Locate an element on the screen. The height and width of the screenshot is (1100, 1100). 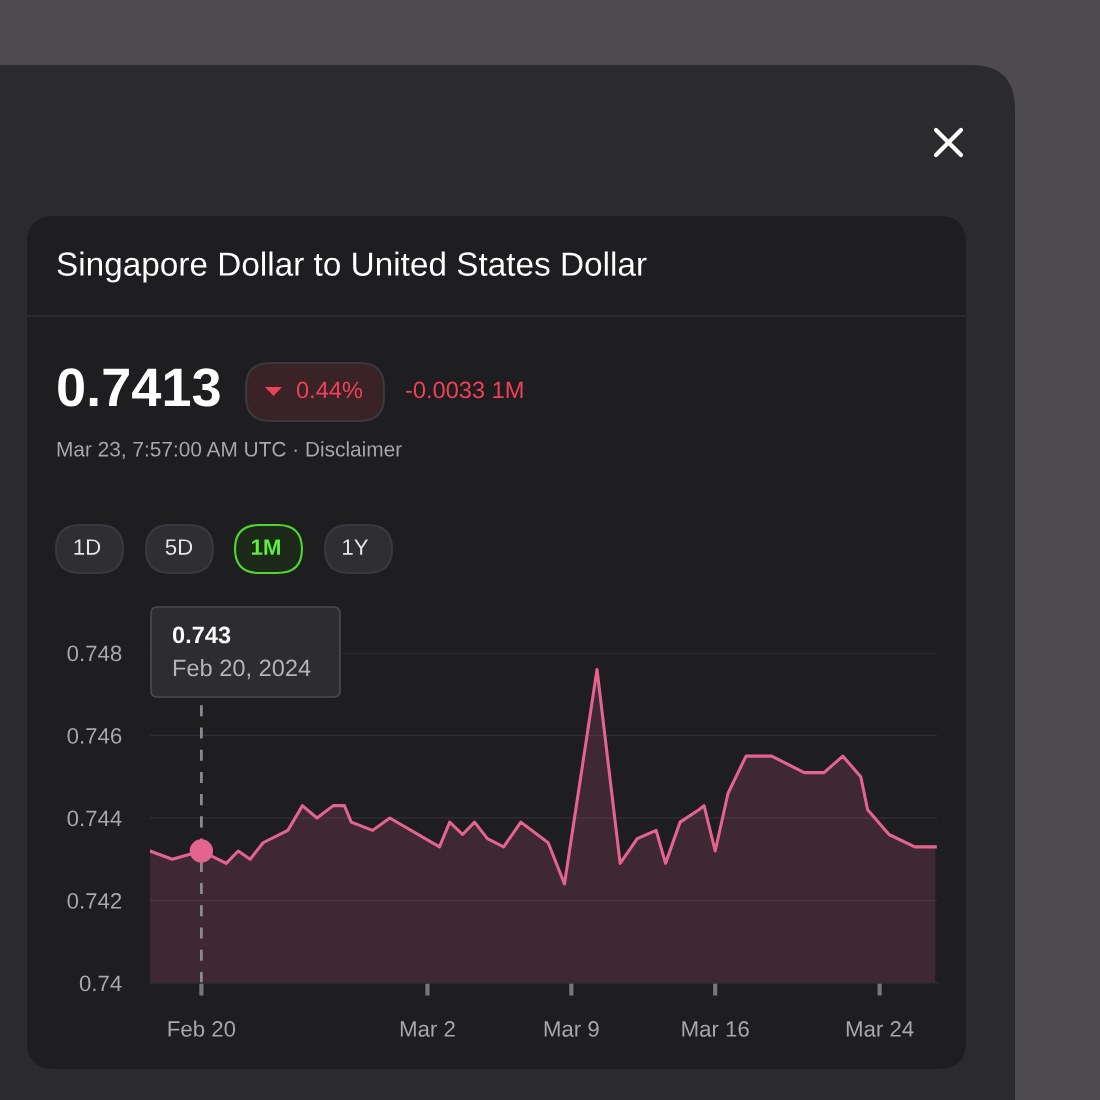
text: 1Y is located at coordinates (356, 547).